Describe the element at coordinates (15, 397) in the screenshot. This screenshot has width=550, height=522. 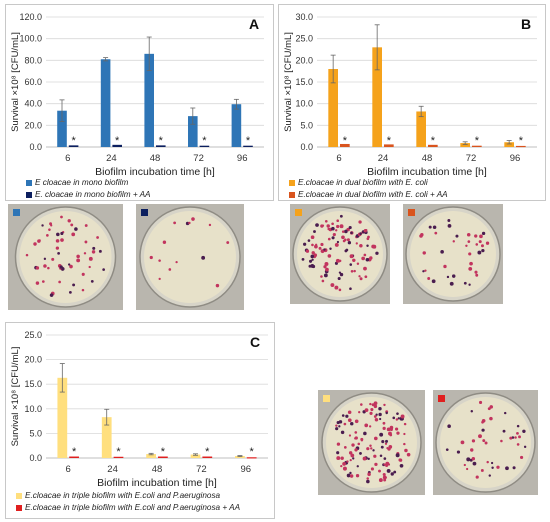
I see `y-axis-title: Survival ×10⁸ [CFU/mL]` at that location.